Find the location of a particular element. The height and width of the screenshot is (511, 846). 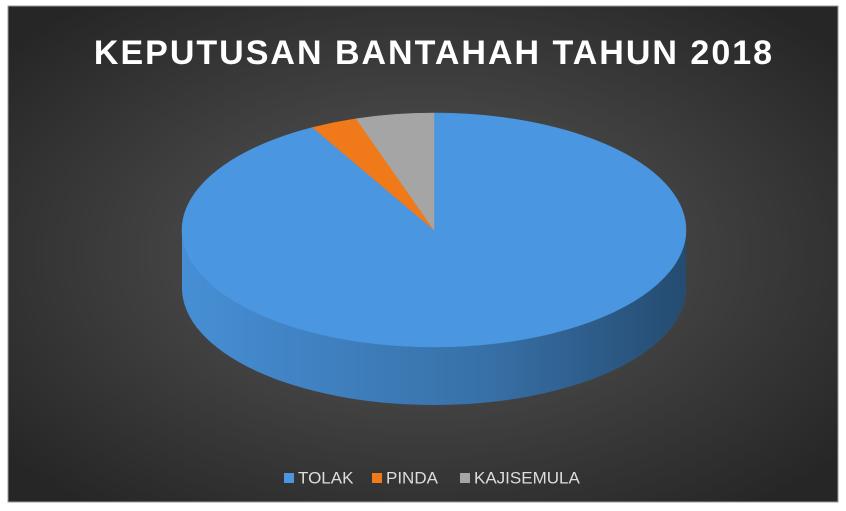

legend-label: TOLAK is located at coordinates (326, 477).